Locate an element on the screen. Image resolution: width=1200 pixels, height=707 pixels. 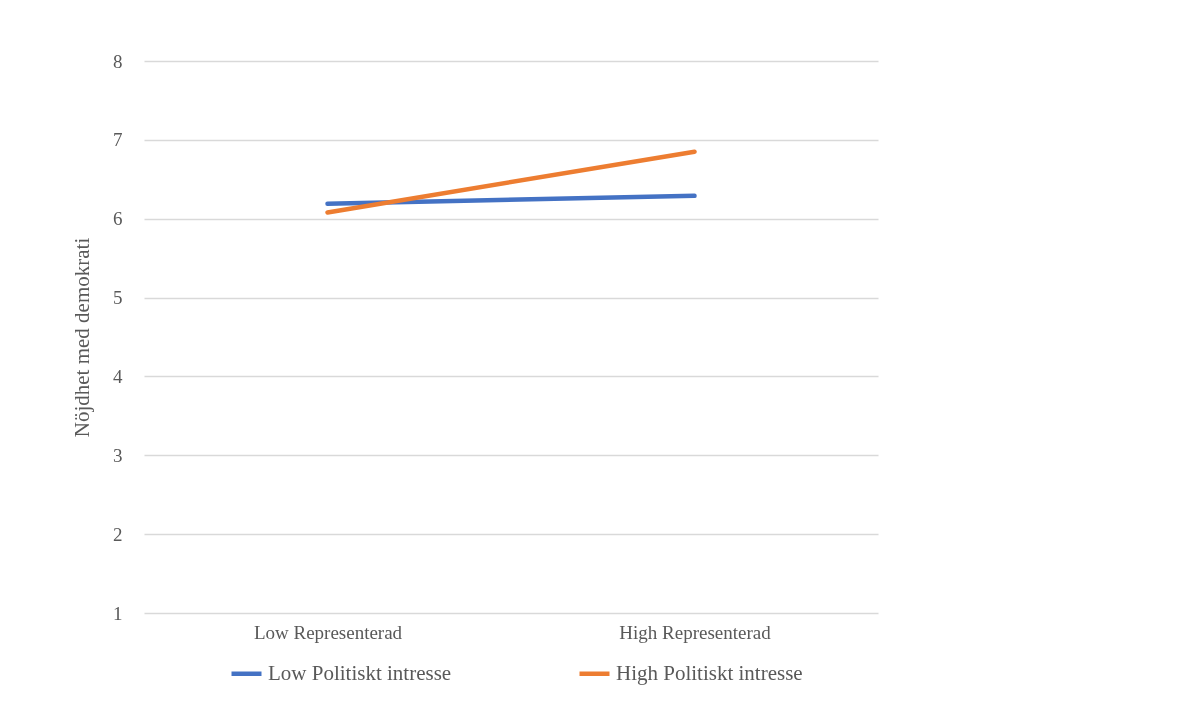
y-axis-title: Nöjdhet med demokrati is located at coordinates (82, 337).